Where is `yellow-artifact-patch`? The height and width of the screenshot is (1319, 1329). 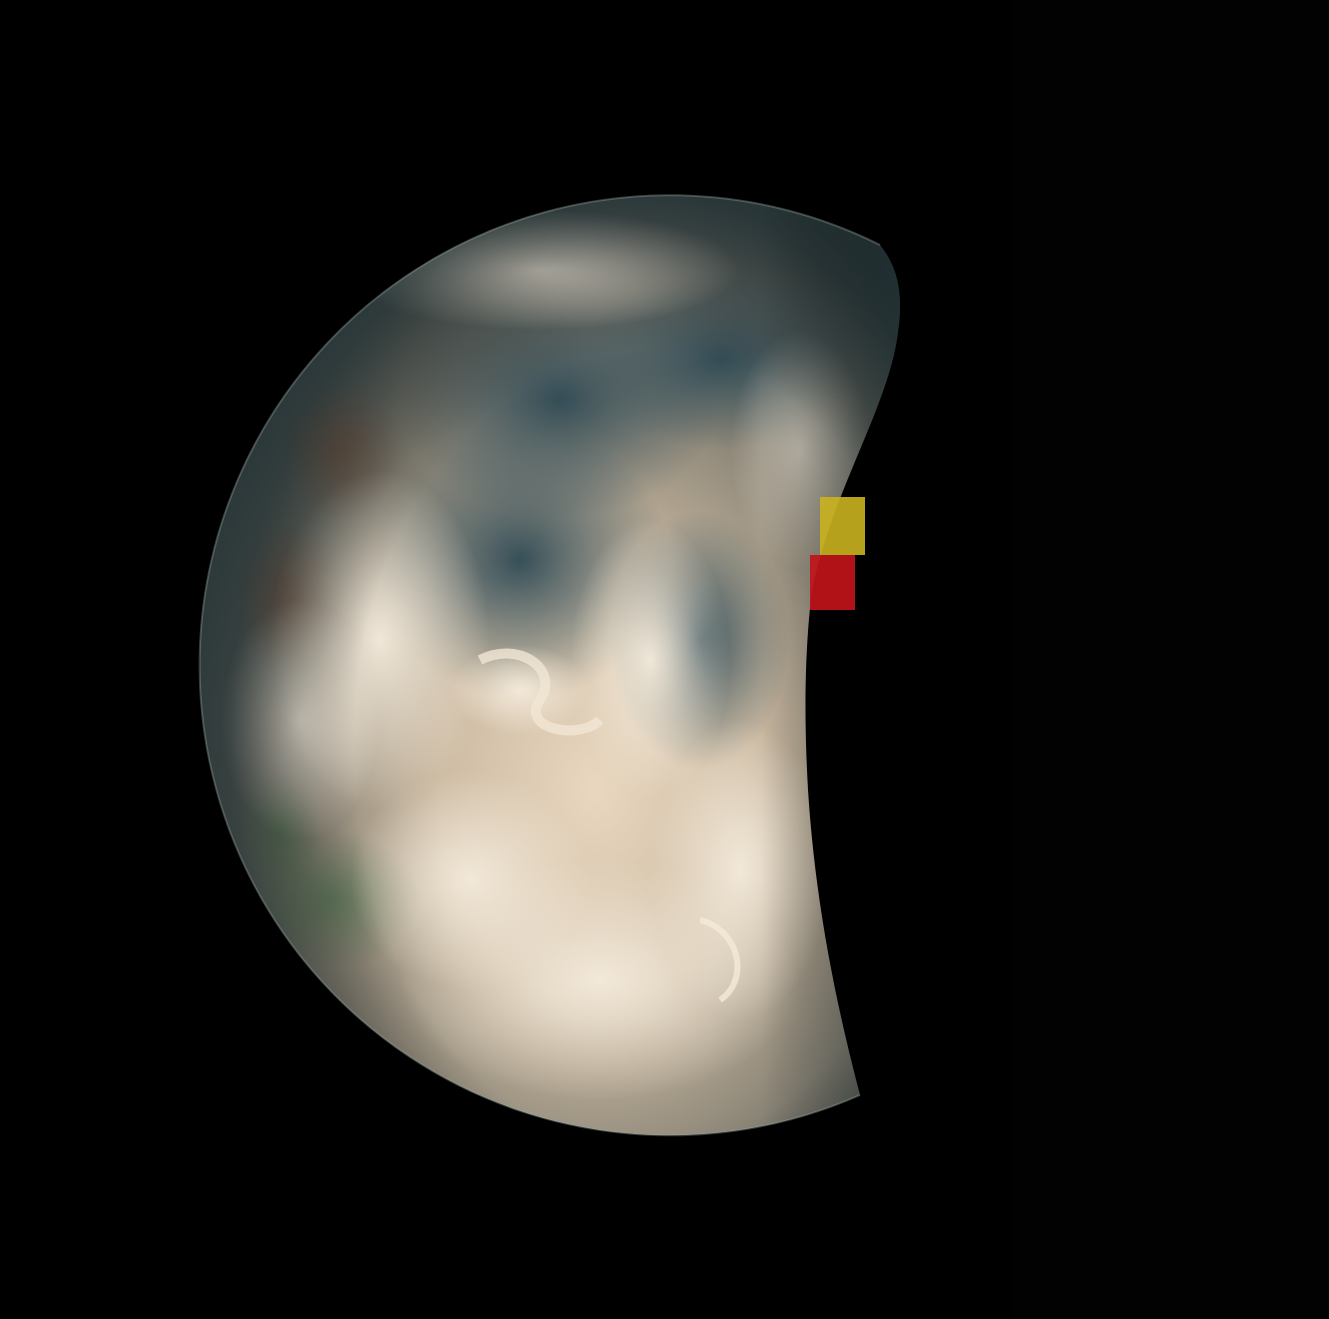
yellow-artifact-patch is located at coordinates (842, 526).